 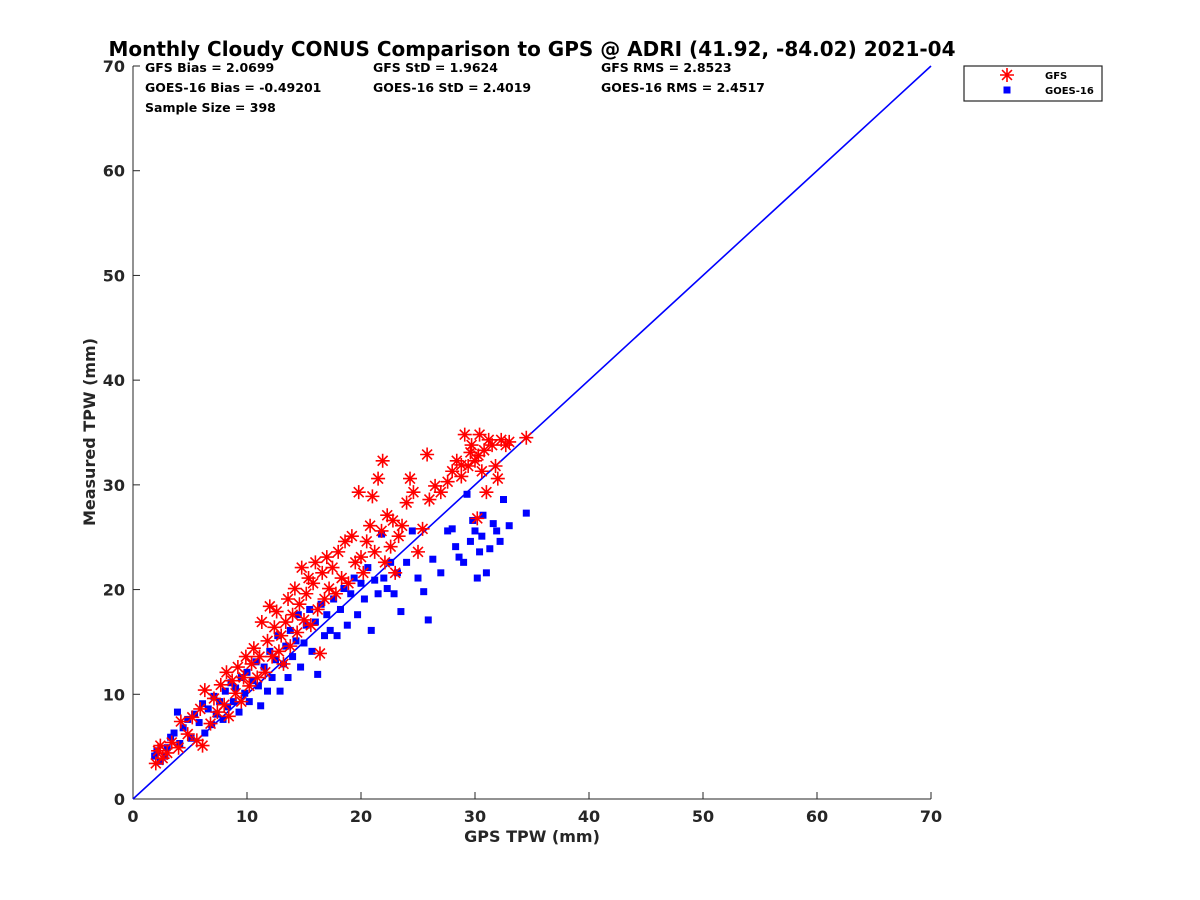 What do you see at coordinates (1069, 91) in the screenshot?
I see `legend-goes16-label: GOES-16` at bounding box center [1069, 91].